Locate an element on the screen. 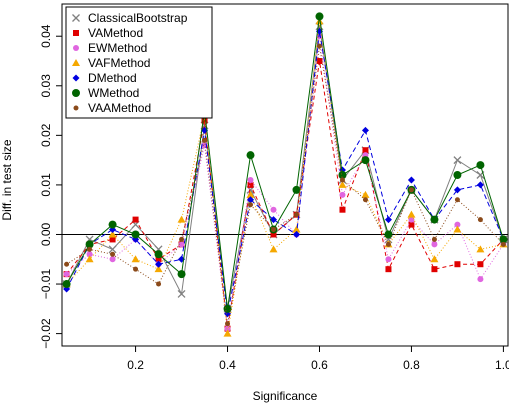  x-tick-label: 1.0 is located at coordinates (502, 365).